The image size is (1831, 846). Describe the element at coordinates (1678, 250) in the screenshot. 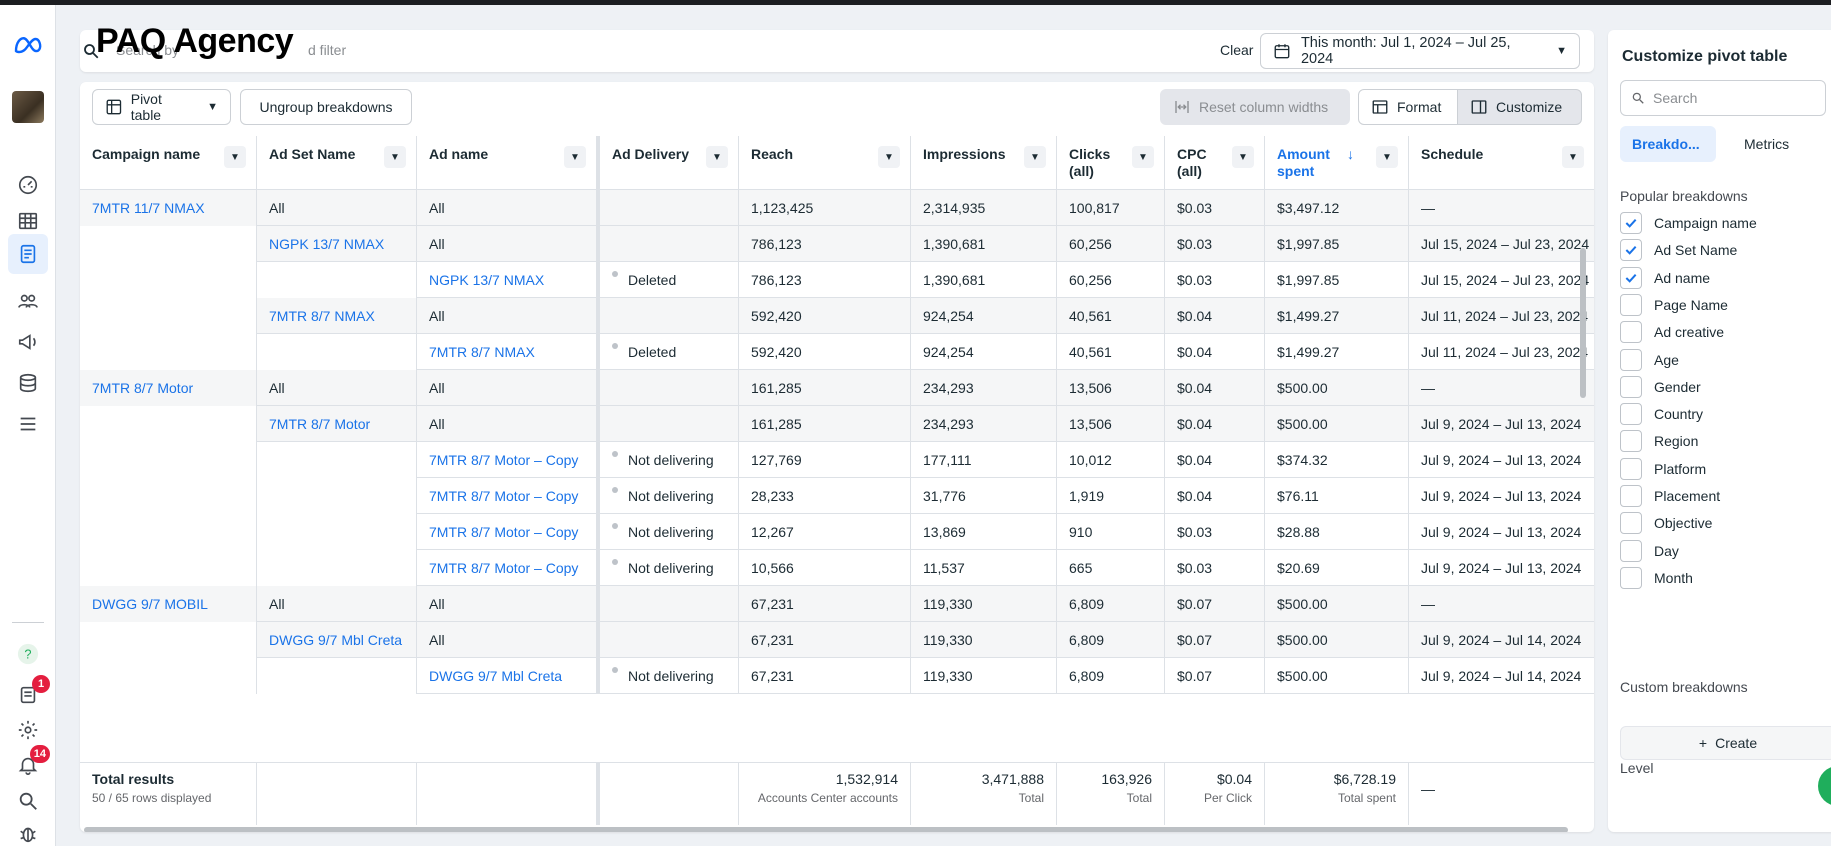

I see `breakdown-option: Ad Set Name` at that location.